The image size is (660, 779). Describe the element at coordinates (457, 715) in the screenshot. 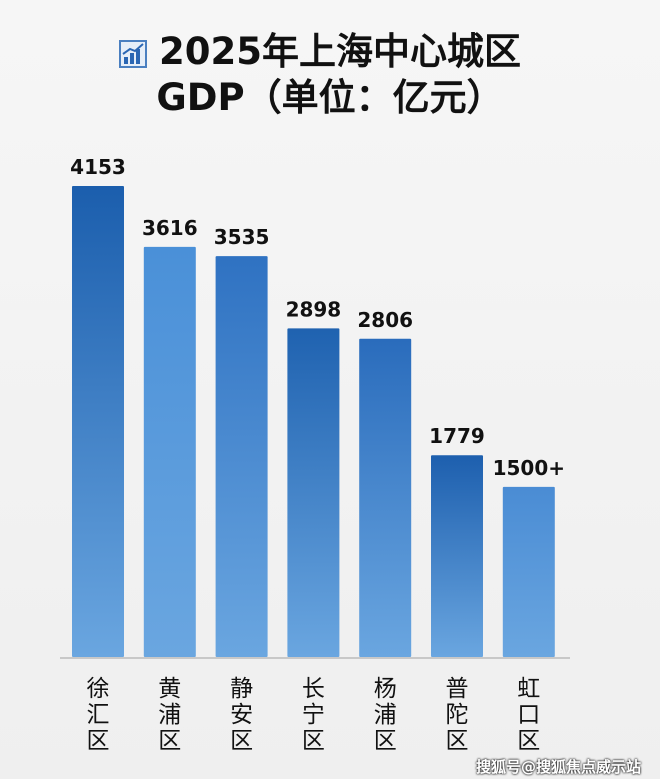

I see `x-tick-label: 陀` at that location.